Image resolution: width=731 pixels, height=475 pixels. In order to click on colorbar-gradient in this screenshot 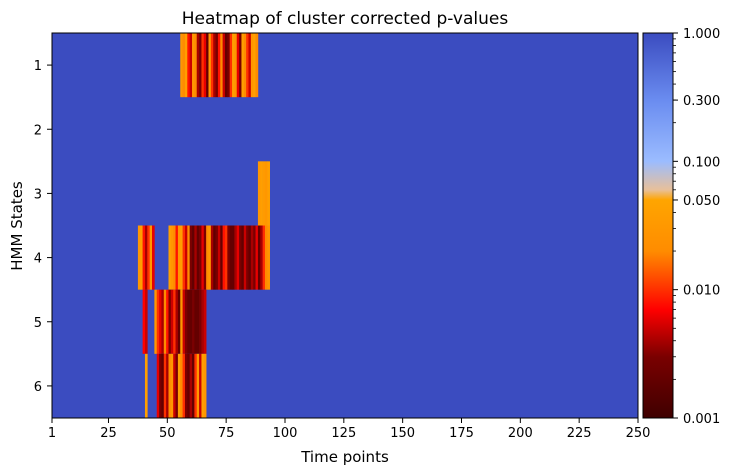, I will do `click(658, 225)`.